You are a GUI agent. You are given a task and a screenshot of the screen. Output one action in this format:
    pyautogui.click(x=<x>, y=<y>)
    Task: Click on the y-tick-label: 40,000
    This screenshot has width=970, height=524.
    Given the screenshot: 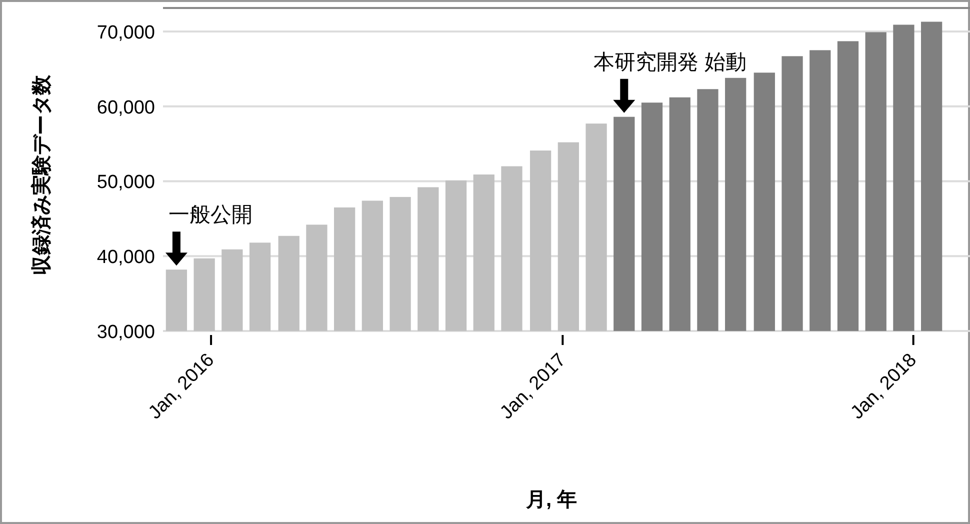 What is the action you would take?
    pyautogui.click(x=125, y=257)
    